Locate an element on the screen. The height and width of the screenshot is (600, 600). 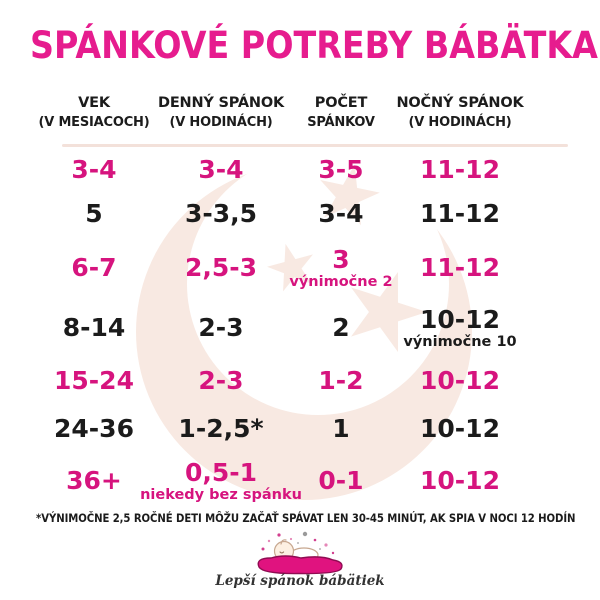
header-divider-line is located at coordinates (315, 145).